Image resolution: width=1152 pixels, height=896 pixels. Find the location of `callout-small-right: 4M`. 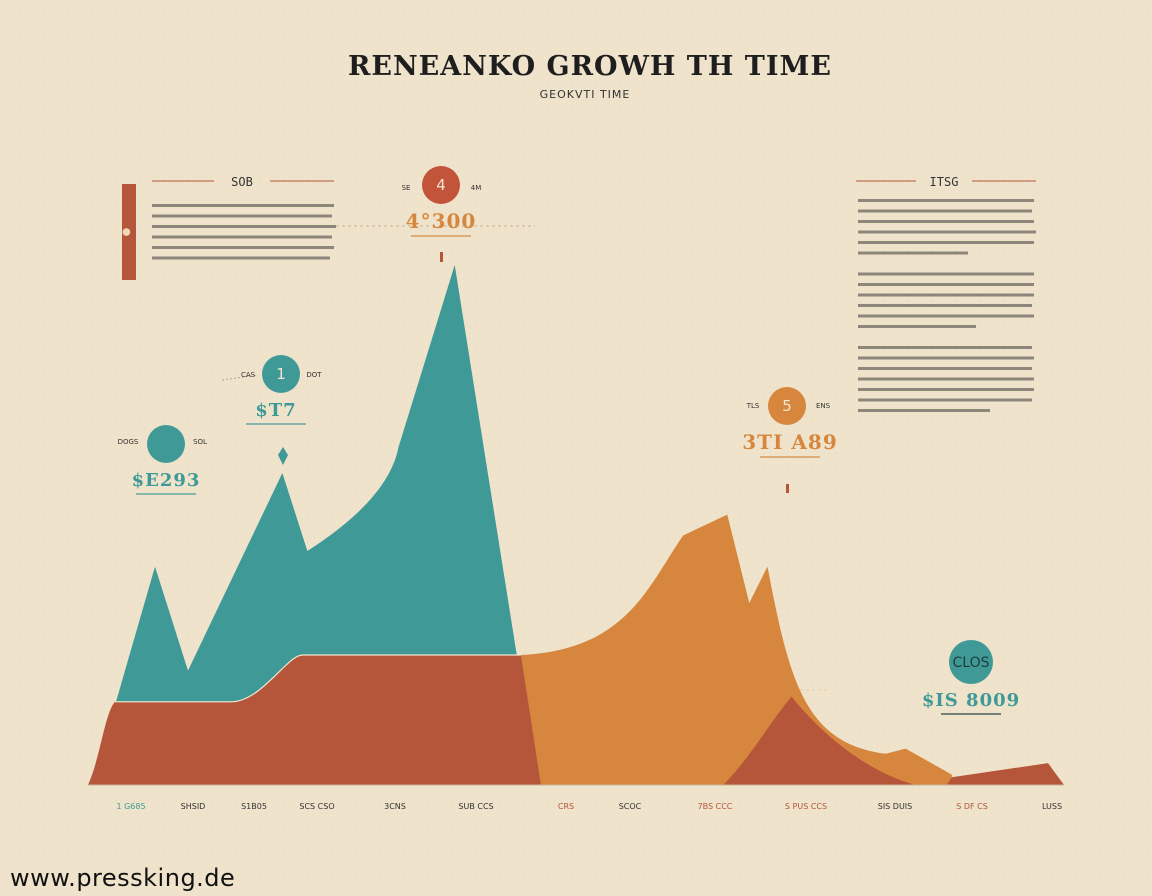

callout-small-right: 4M is located at coordinates (476, 188).